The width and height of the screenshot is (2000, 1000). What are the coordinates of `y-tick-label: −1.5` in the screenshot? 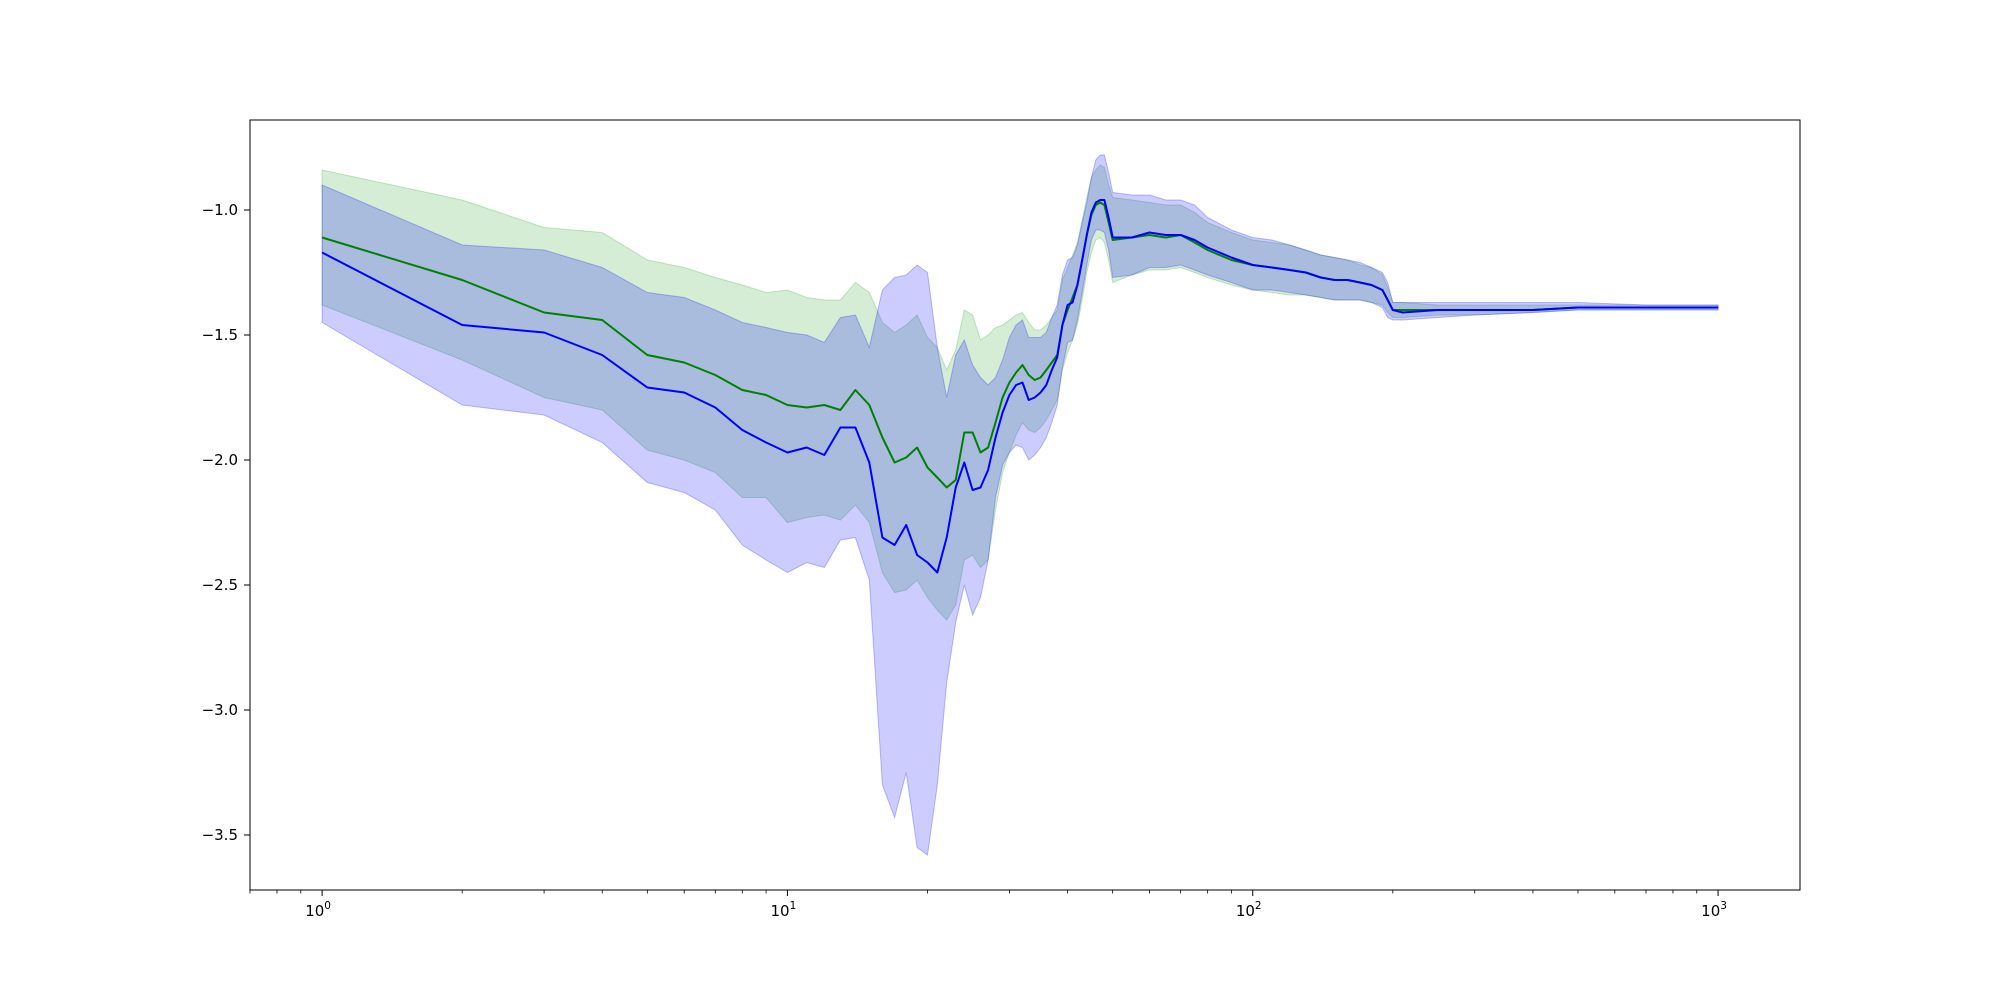 It's located at (220, 335).